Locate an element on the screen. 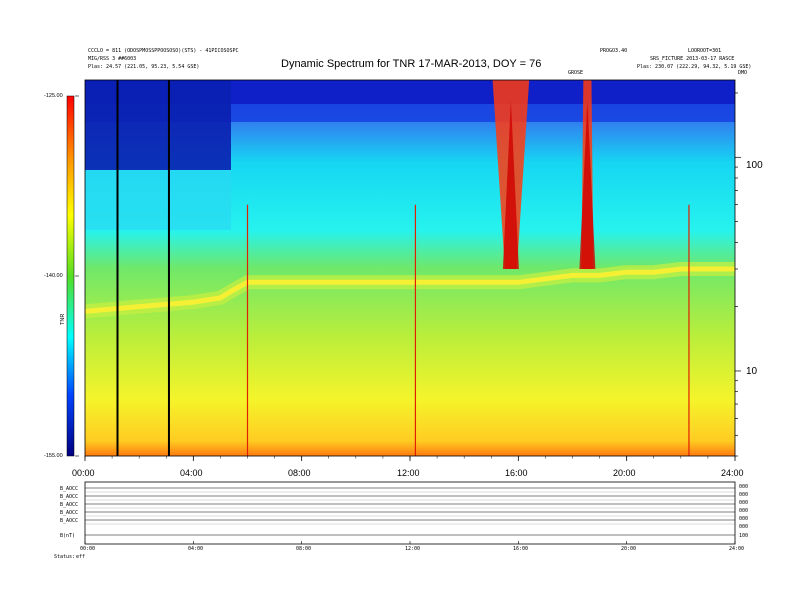  header-mid-small: GROSE is located at coordinates (576, 73).